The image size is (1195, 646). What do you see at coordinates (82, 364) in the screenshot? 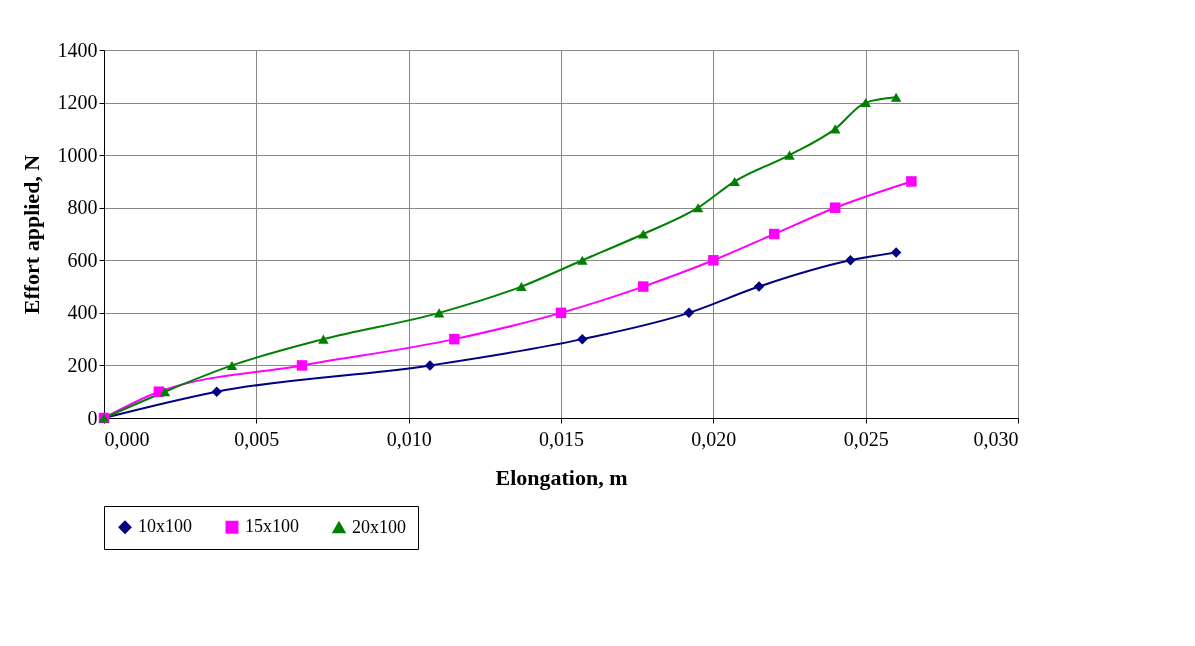
I see `y-tick-label: 200` at bounding box center [82, 364].